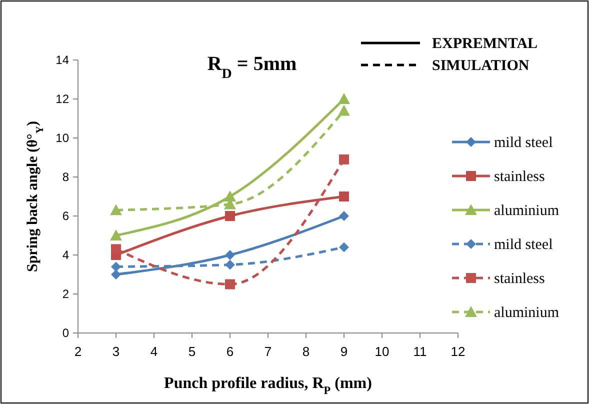 The width and height of the screenshot is (589, 404). What do you see at coordinates (78, 351) in the screenshot?
I see `x-tick-label: 2` at bounding box center [78, 351].